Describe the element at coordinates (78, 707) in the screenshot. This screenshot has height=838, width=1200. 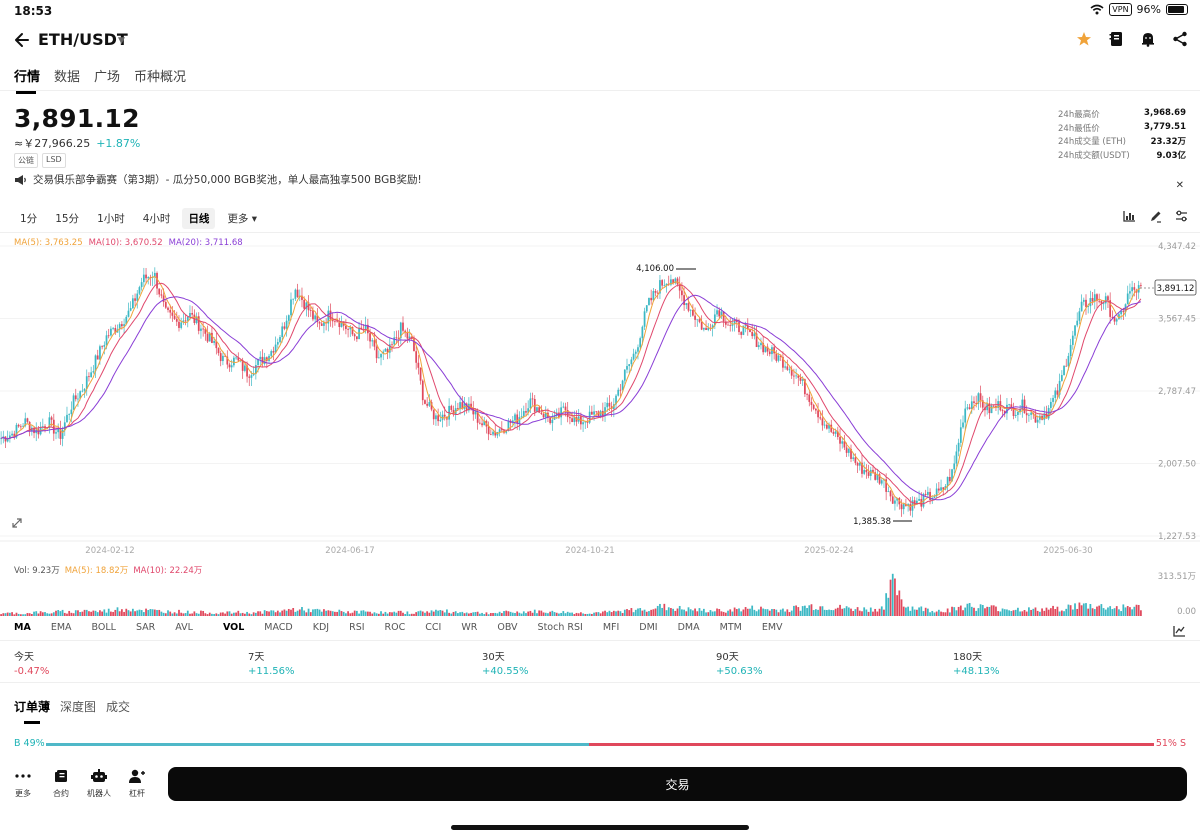
I see `tab-depth: 深度图` at that location.